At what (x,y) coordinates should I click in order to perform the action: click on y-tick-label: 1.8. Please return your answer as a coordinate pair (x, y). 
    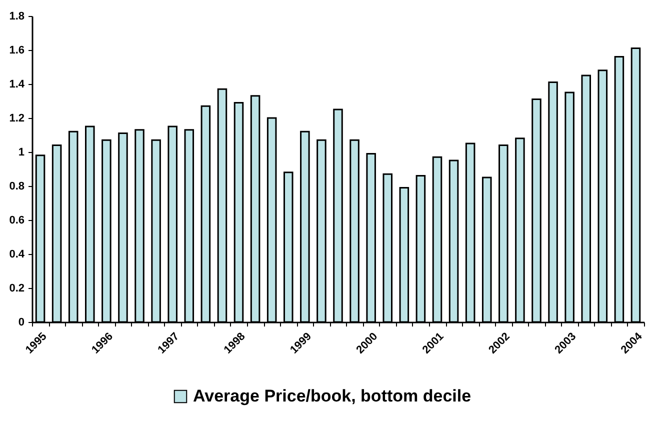
    Looking at the image, I should click on (16, 16).